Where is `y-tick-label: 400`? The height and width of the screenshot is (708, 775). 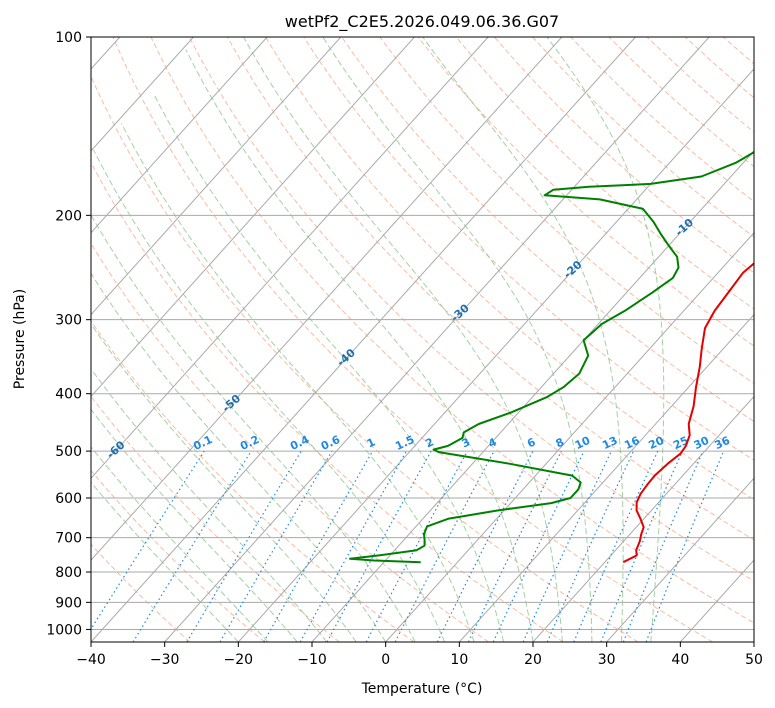 y-tick-label: 400 is located at coordinates (68, 395).